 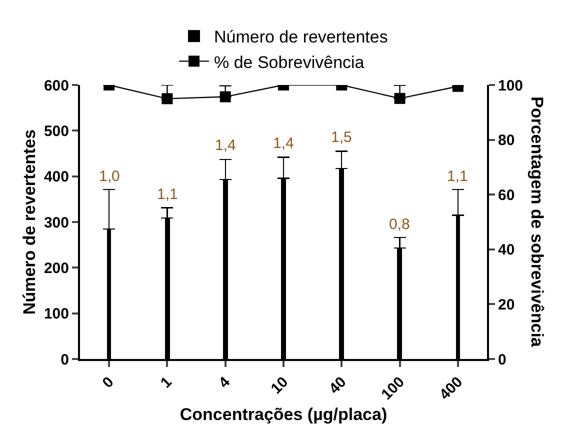 I want to click on x-tick-label: 40, so click(x=338, y=386).